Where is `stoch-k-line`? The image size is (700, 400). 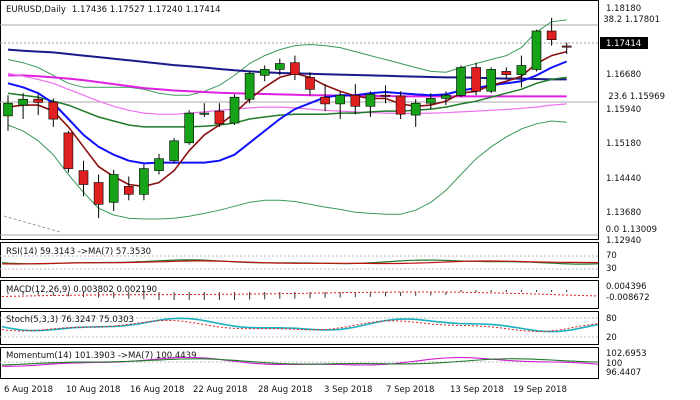 stoch-k-line is located at coordinates (300, 325).